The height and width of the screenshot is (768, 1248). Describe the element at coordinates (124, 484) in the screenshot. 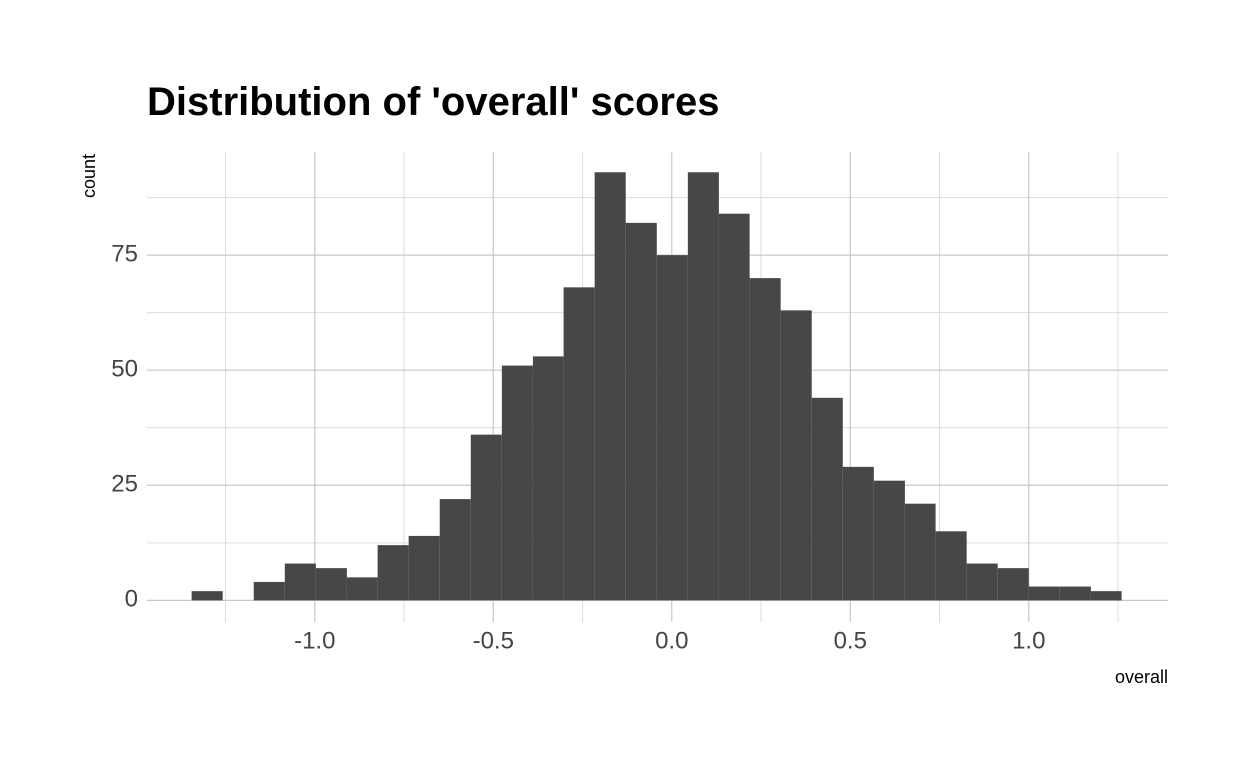

I see `y-tick-label: 25` at that location.